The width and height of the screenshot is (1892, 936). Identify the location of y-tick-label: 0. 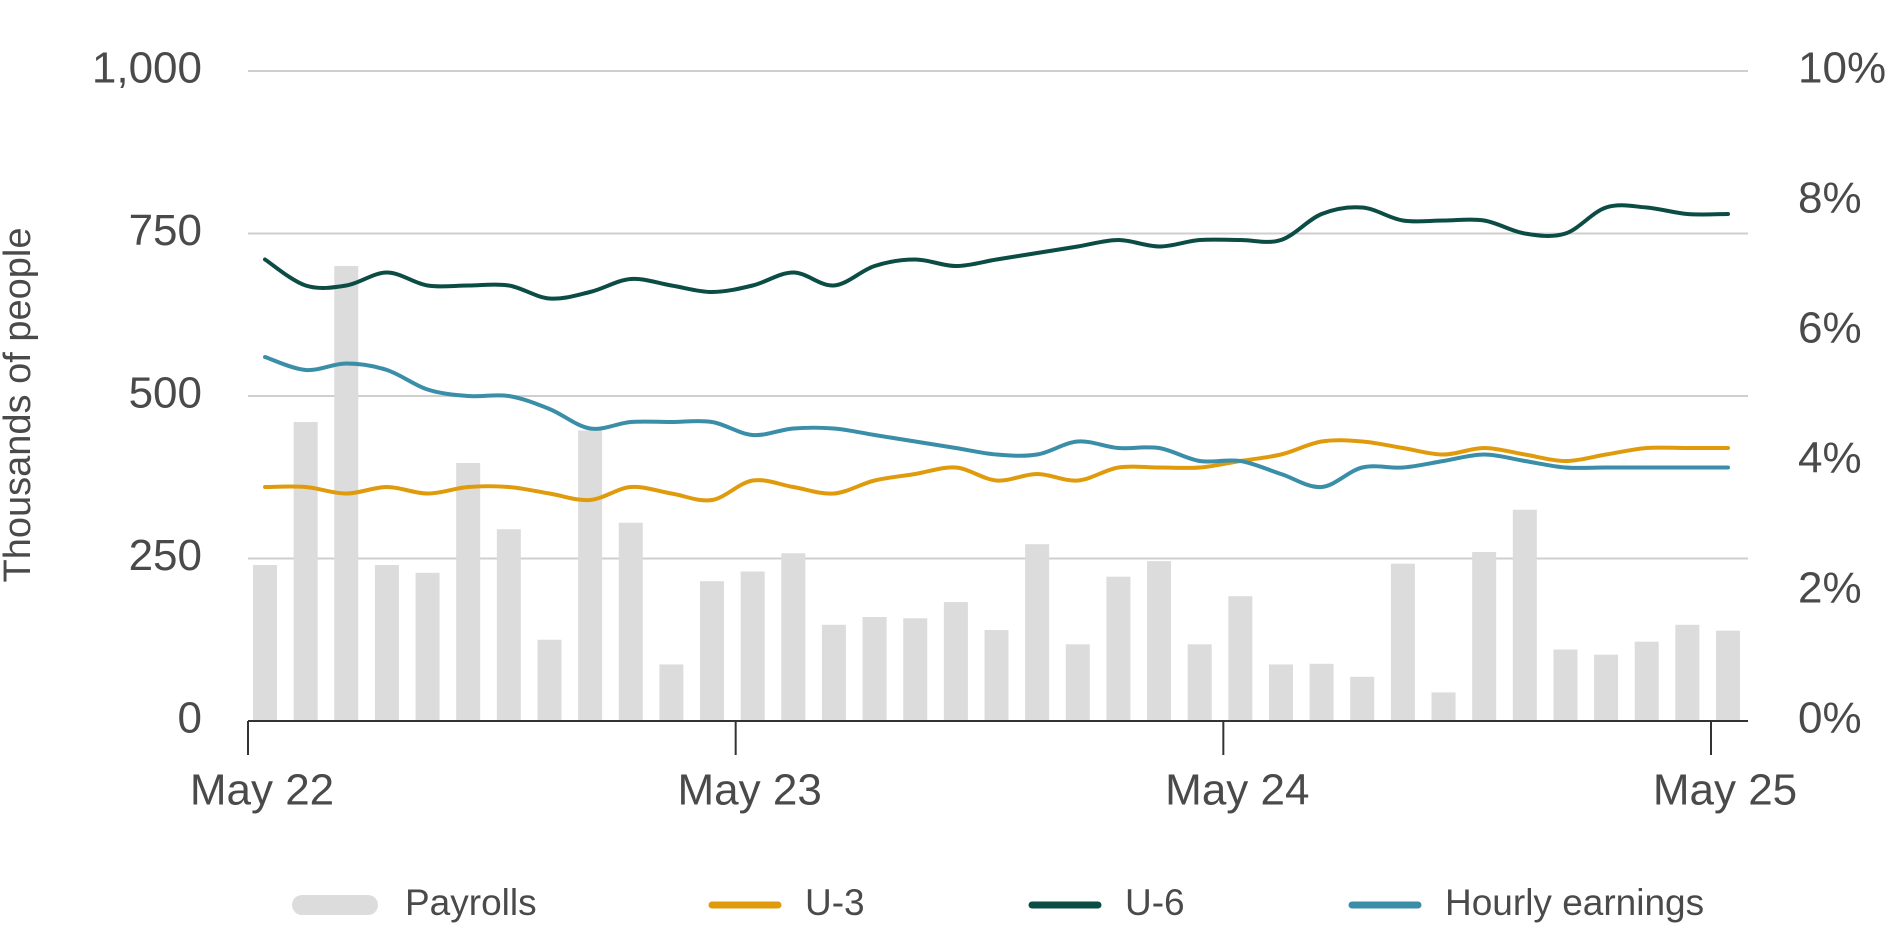
(190, 718).